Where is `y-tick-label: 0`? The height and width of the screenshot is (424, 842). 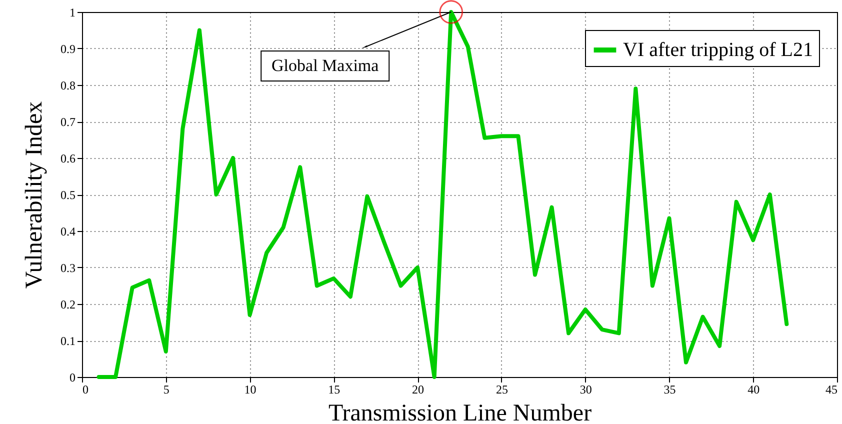 y-tick-label: 0 is located at coordinates (73, 377).